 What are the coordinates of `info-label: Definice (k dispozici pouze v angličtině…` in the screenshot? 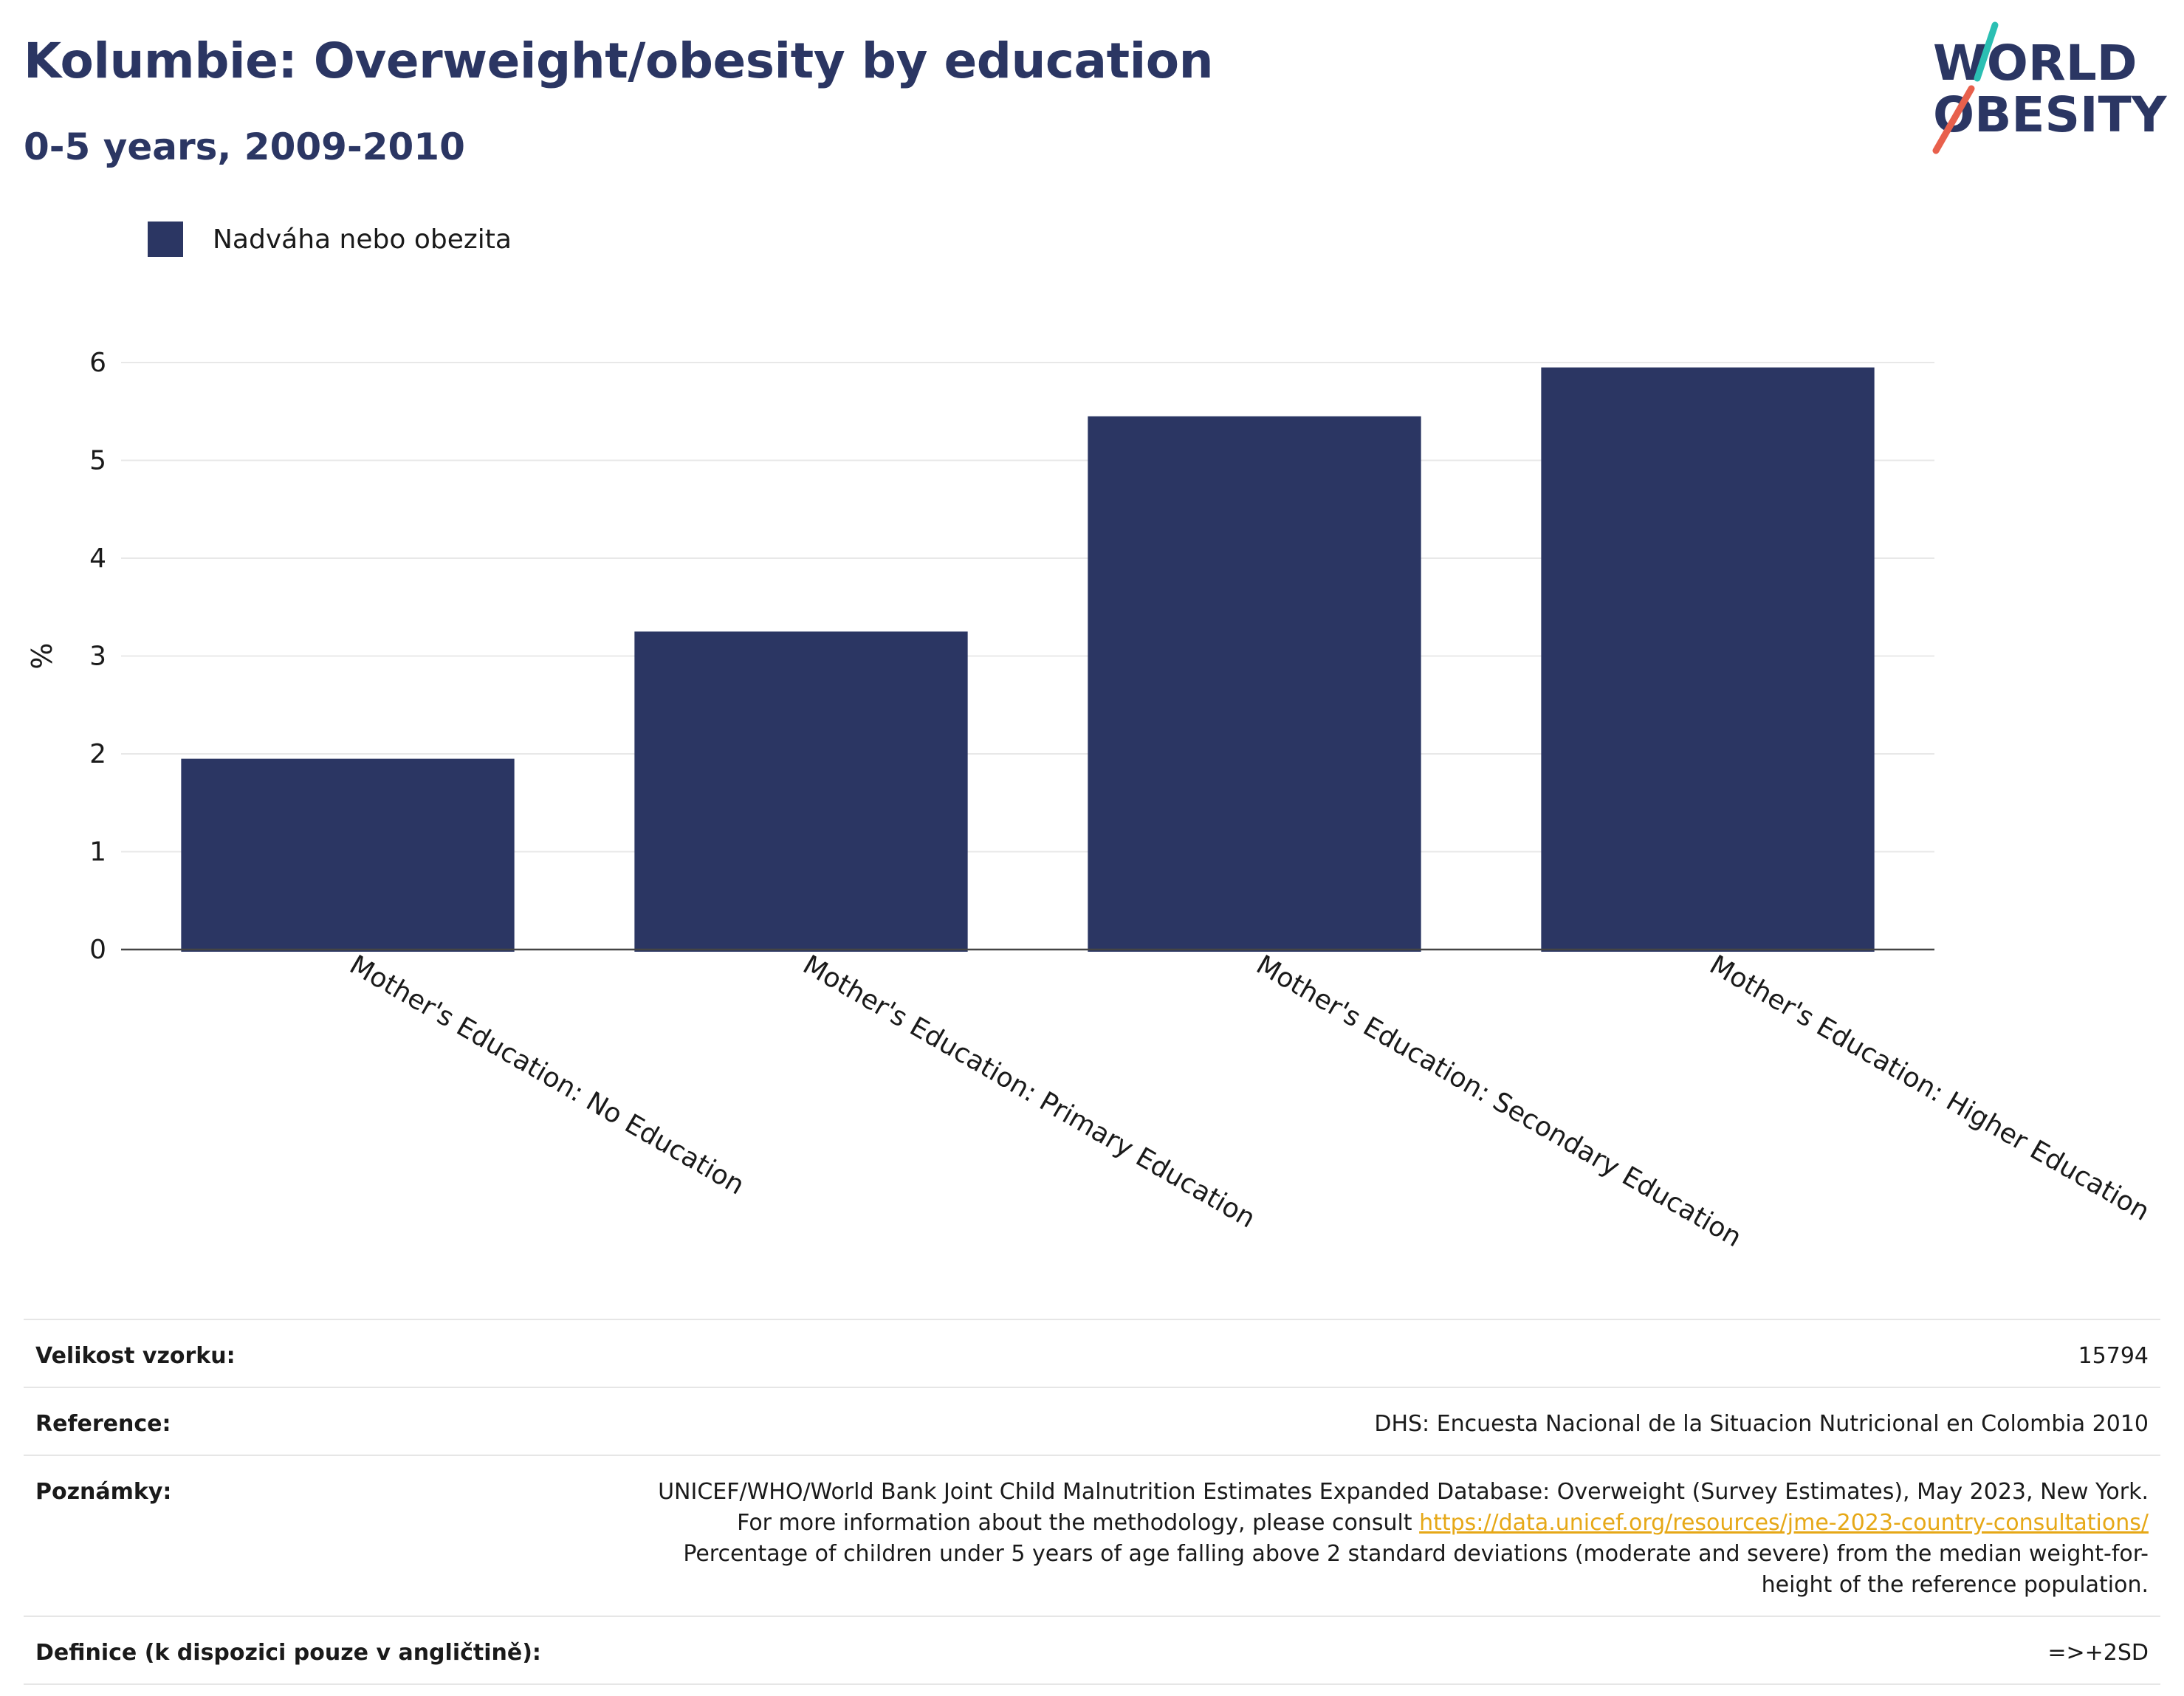 It's located at (316, 1650).